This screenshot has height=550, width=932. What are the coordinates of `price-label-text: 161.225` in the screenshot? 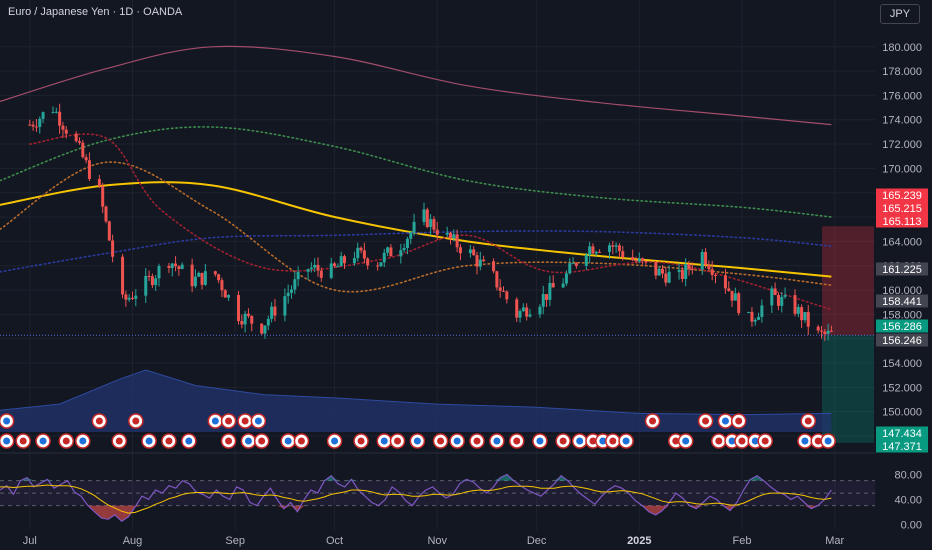 It's located at (902, 270).